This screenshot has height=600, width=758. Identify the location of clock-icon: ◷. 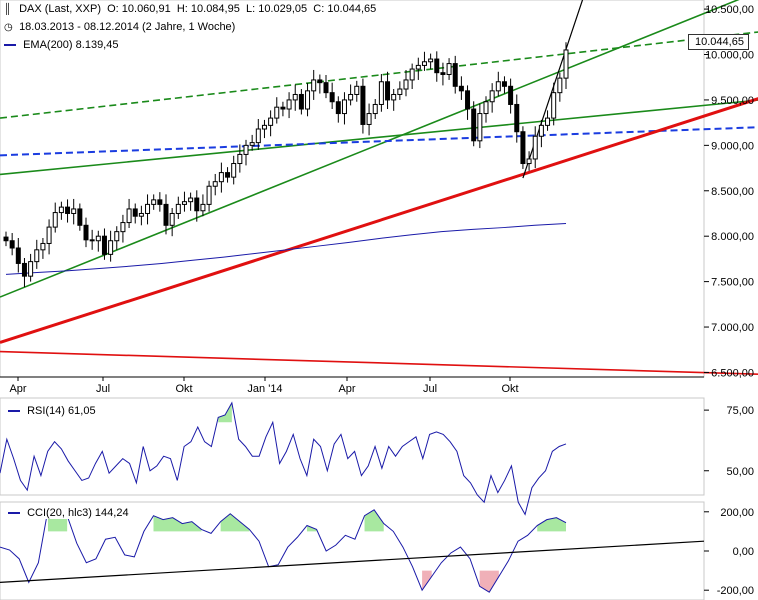
(8, 27).